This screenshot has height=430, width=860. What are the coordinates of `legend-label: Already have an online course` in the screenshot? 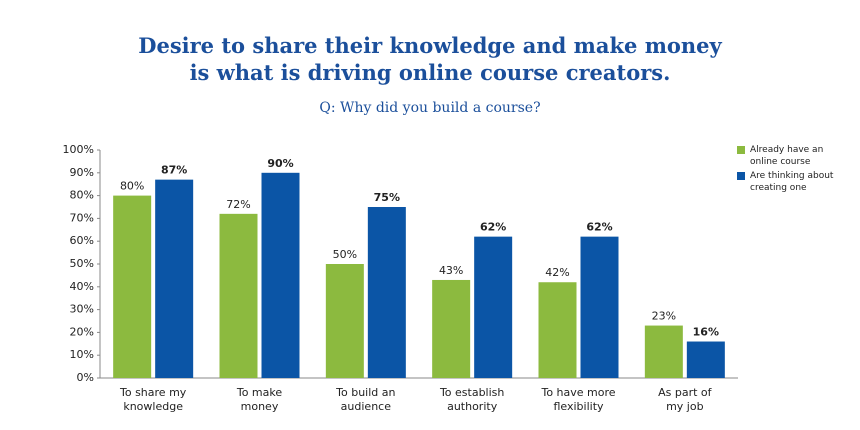 It's located at (787, 156).